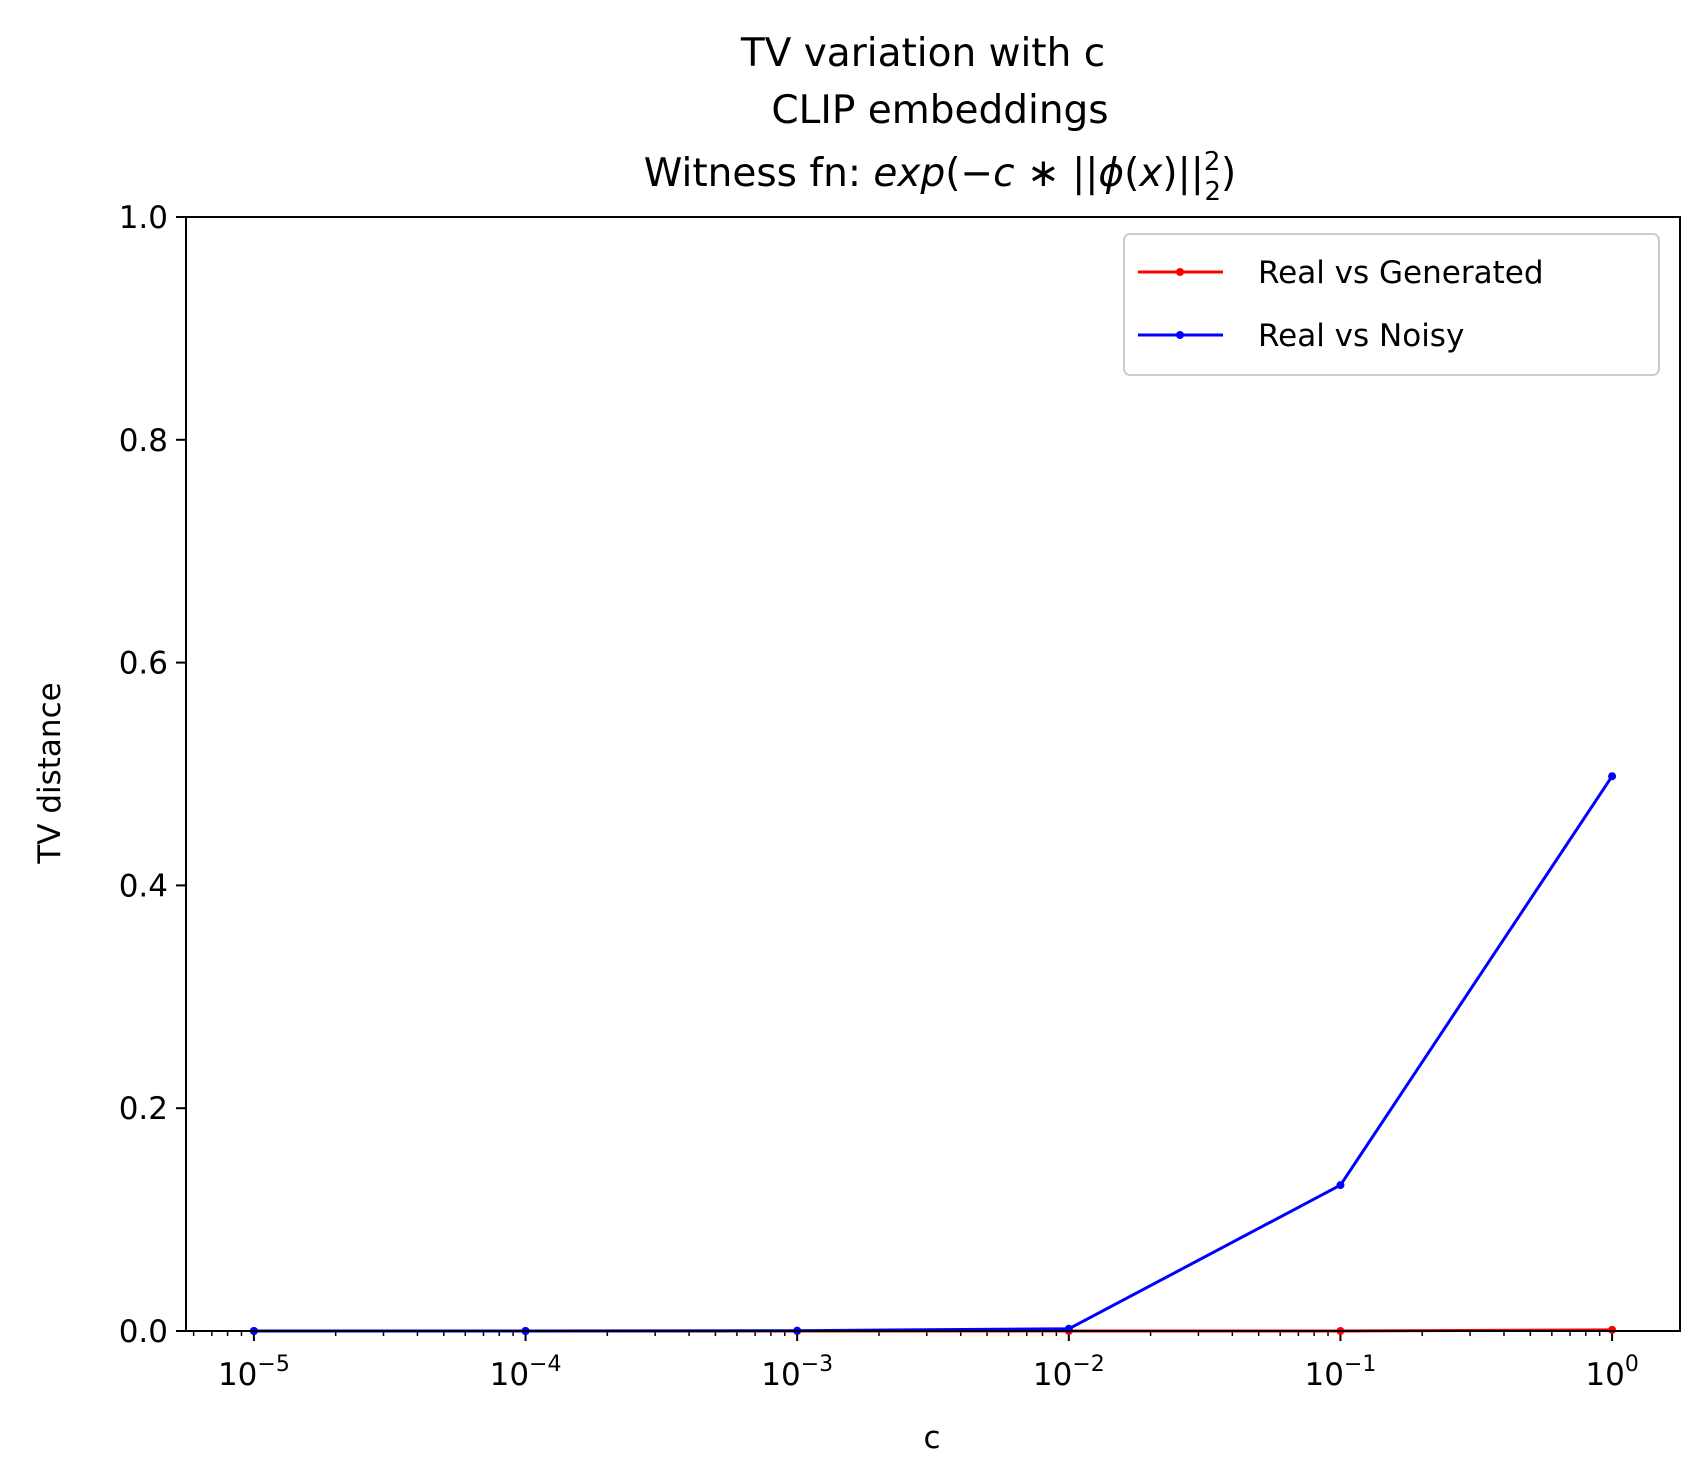  Describe the element at coordinates (759, 173) in the screenshot. I see `formula-prefix: Witness fn:` at that location.